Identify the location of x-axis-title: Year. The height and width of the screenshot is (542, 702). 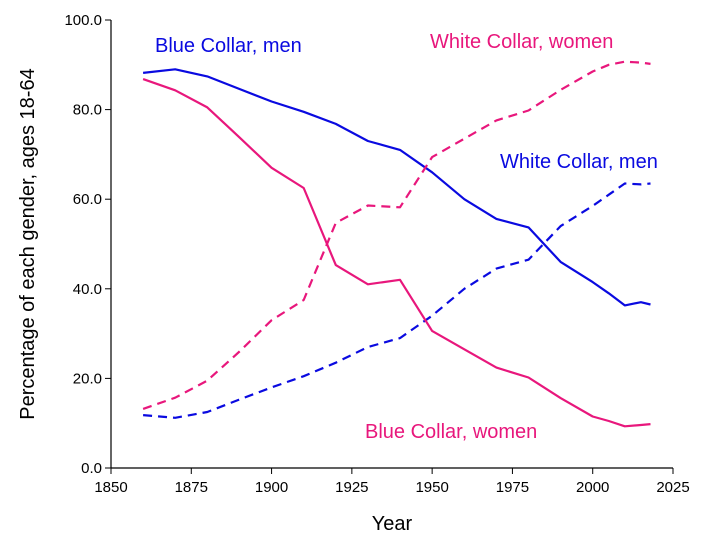
(392, 524).